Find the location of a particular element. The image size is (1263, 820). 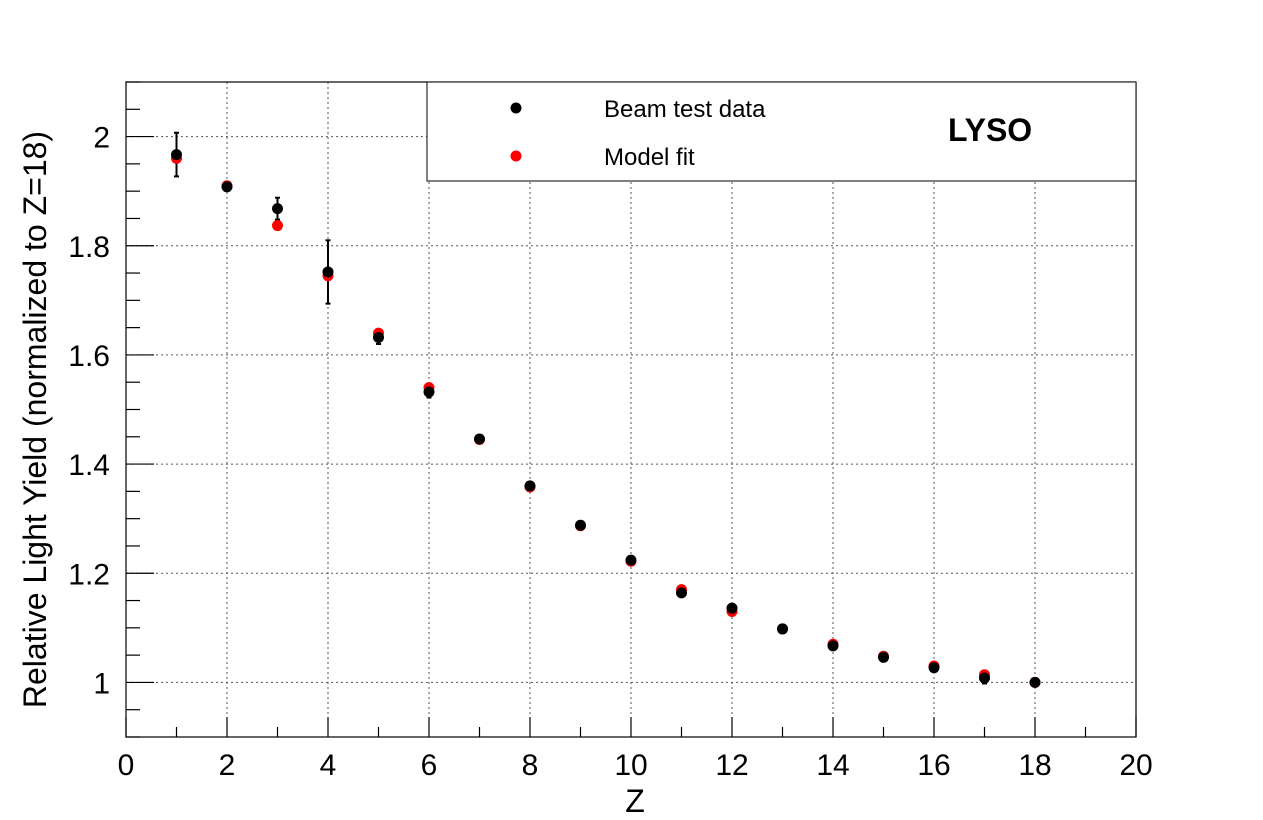

model-fit-point is located at coordinates (277, 226).